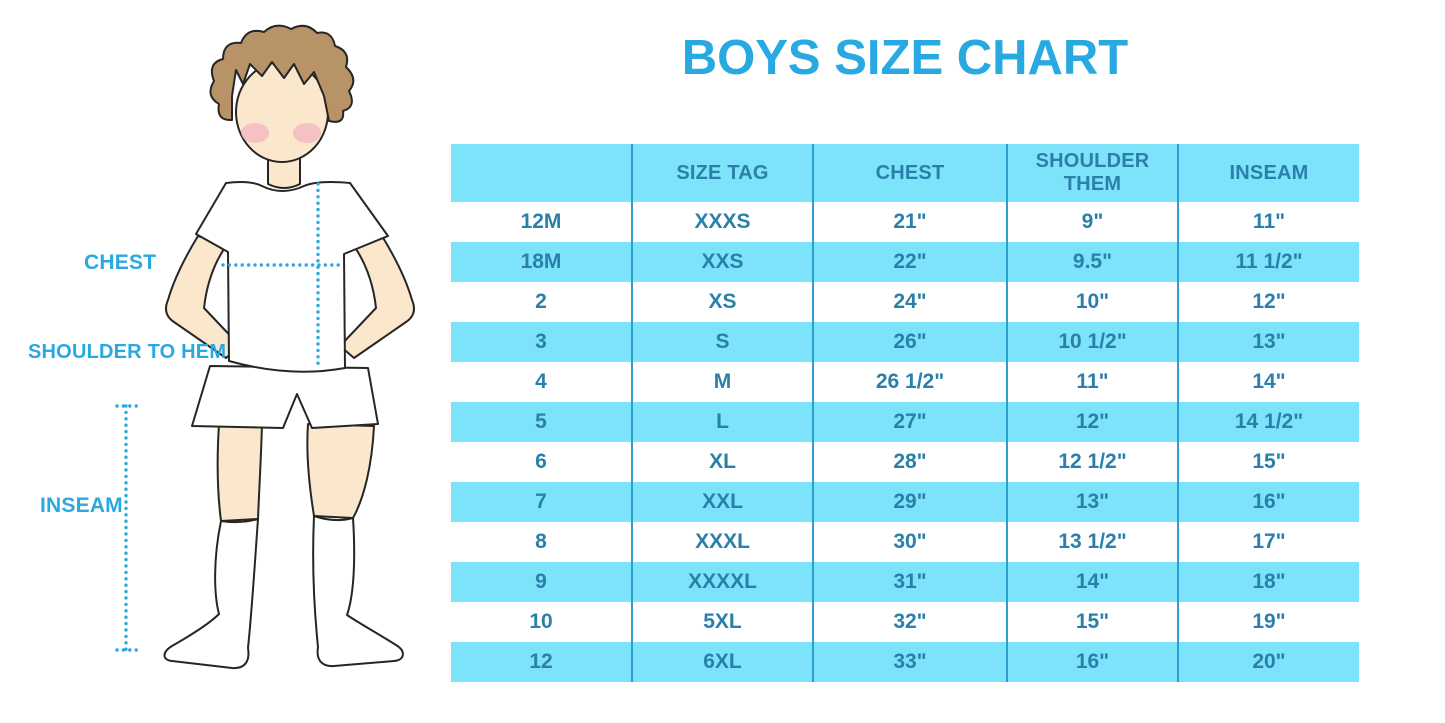 The height and width of the screenshot is (723, 1445). What do you see at coordinates (541, 301) in the screenshot?
I see `table-cell: 2` at bounding box center [541, 301].